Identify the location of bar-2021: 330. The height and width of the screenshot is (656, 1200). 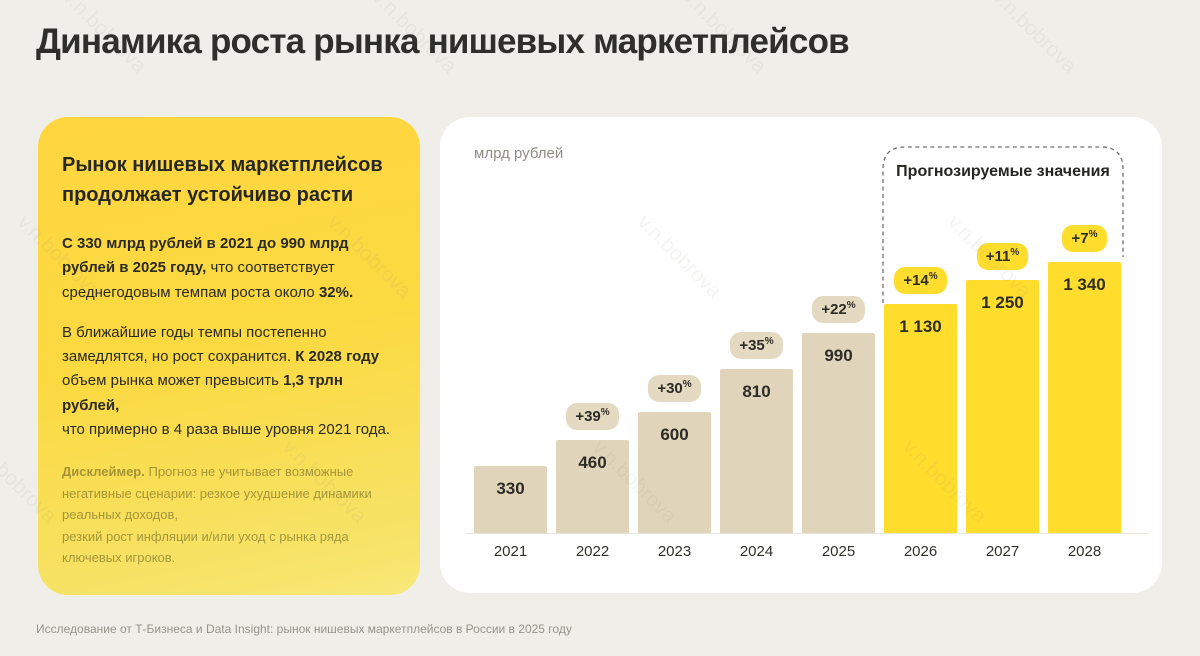
(510, 499).